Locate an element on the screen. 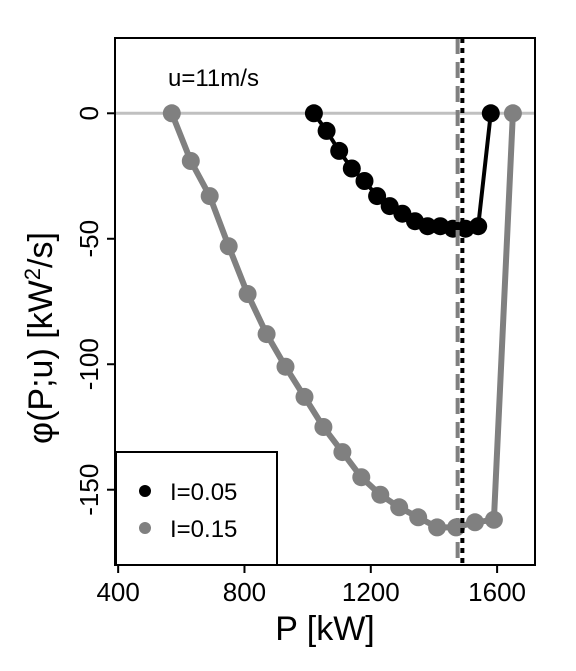  vertical-reference-lines is located at coordinates (460, 301).